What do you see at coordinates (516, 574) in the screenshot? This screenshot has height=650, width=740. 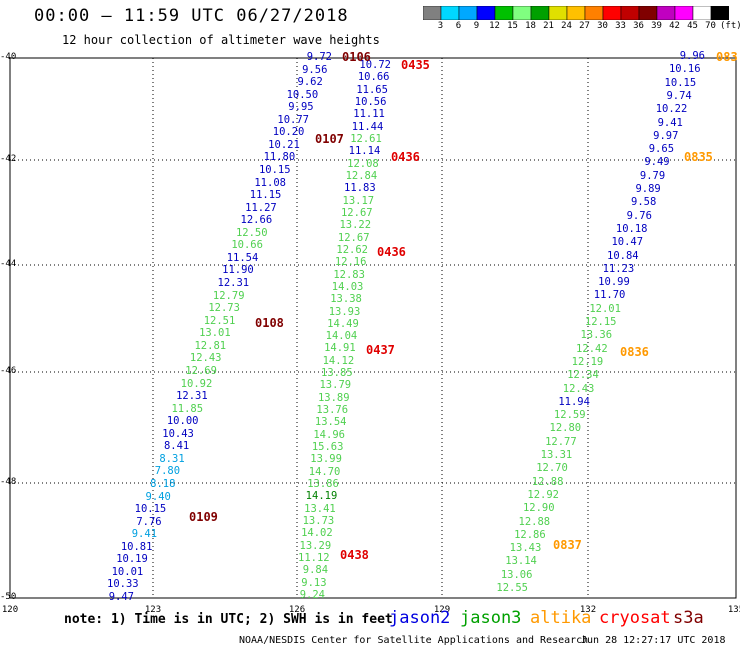 I see `wave-height-value: 13.06` at bounding box center [516, 574].